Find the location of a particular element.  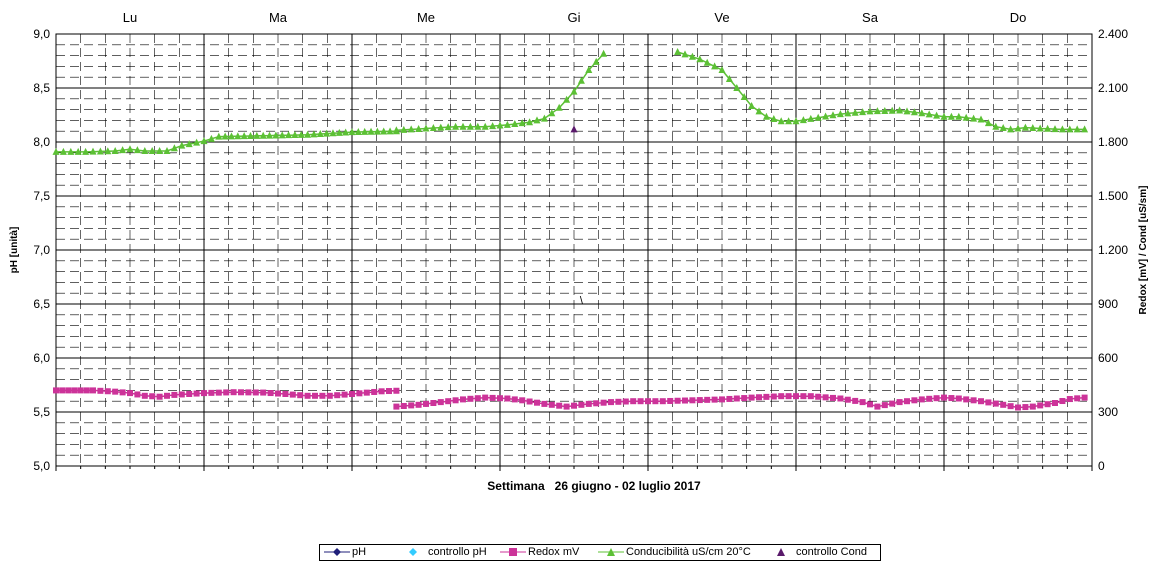

data-point-controllo-cond is located at coordinates (574, 129).